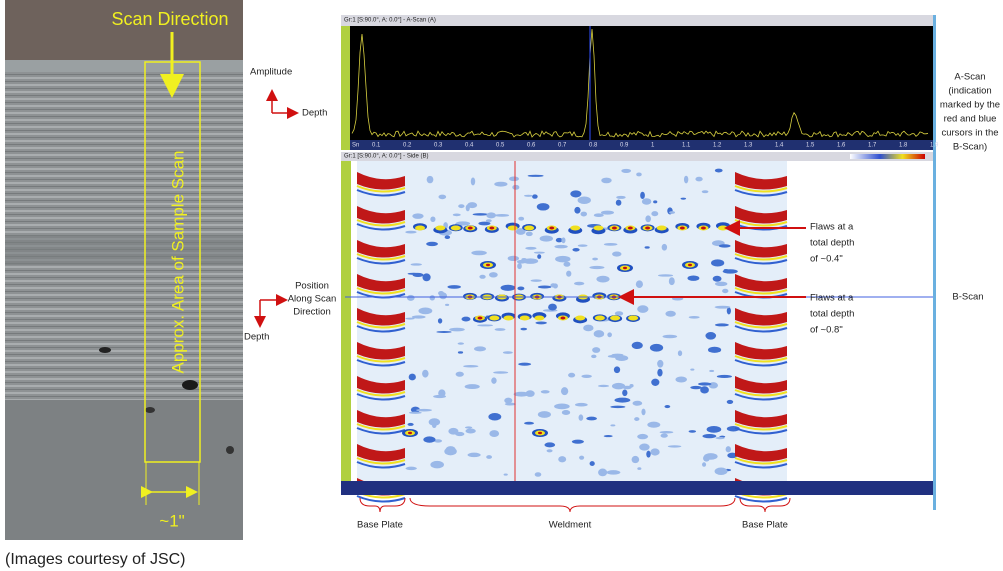  I want to click on ascan-label: marked by the, so click(970, 105).